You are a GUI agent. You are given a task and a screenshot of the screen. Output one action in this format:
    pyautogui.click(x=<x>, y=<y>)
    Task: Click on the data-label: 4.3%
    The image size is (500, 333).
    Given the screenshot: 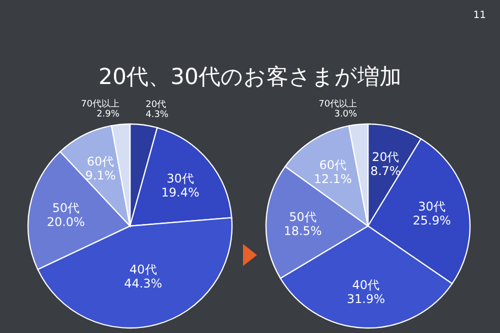 What is the action you would take?
    pyautogui.click(x=157, y=115)
    